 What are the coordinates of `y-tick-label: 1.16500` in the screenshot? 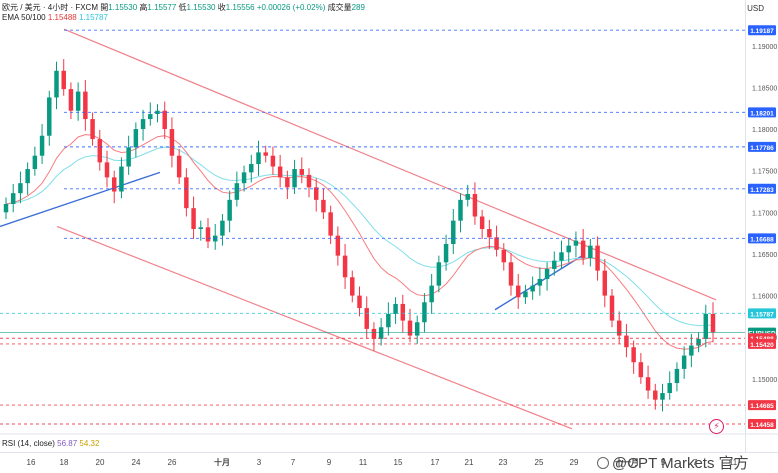 It's located at (764, 255).